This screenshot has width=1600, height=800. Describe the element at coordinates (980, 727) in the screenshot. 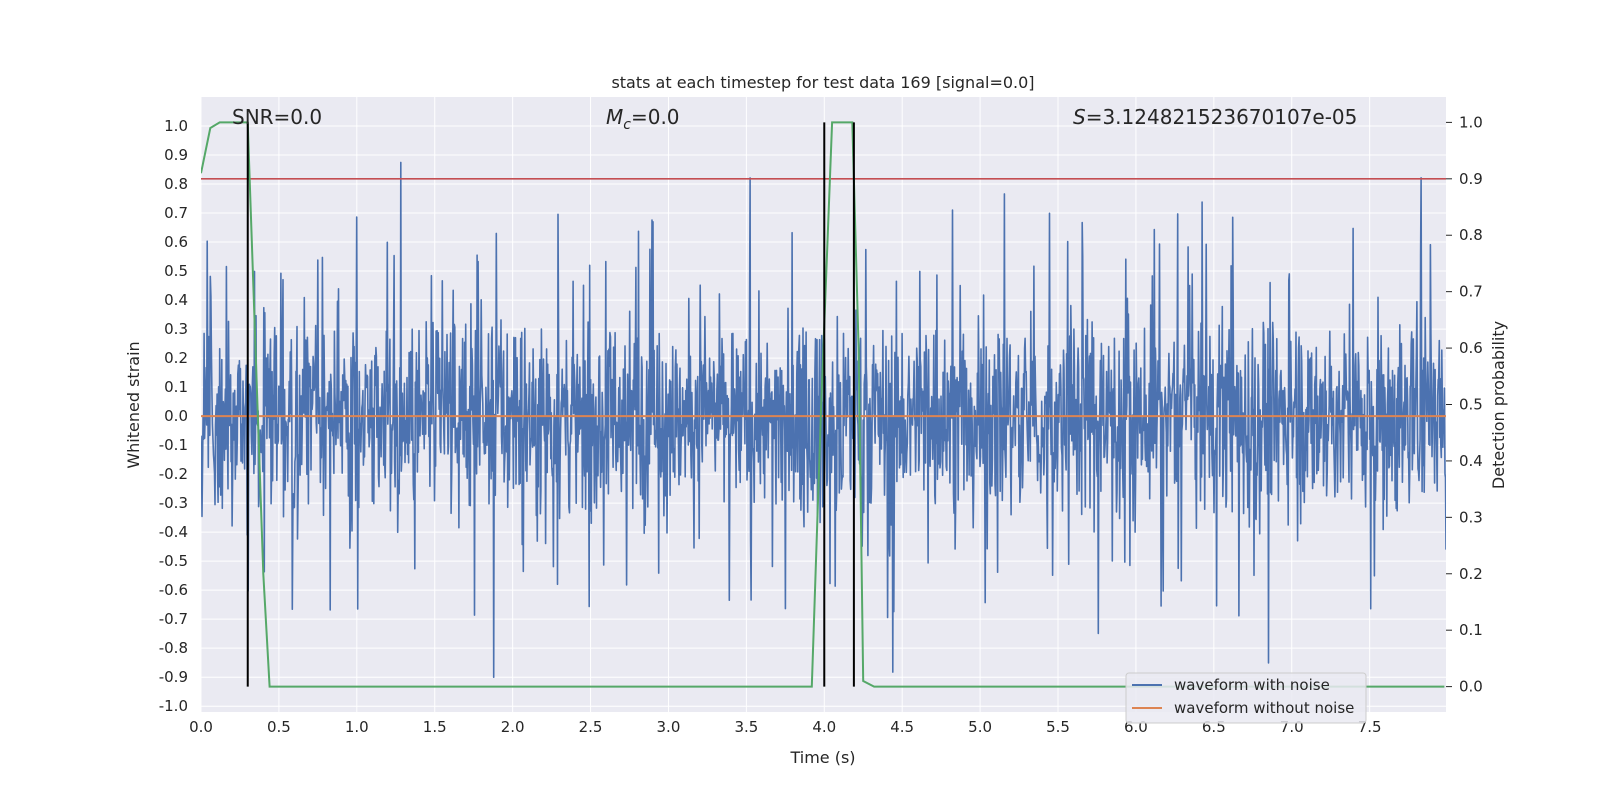

I see `x-tick-label: 5.0` at that location.